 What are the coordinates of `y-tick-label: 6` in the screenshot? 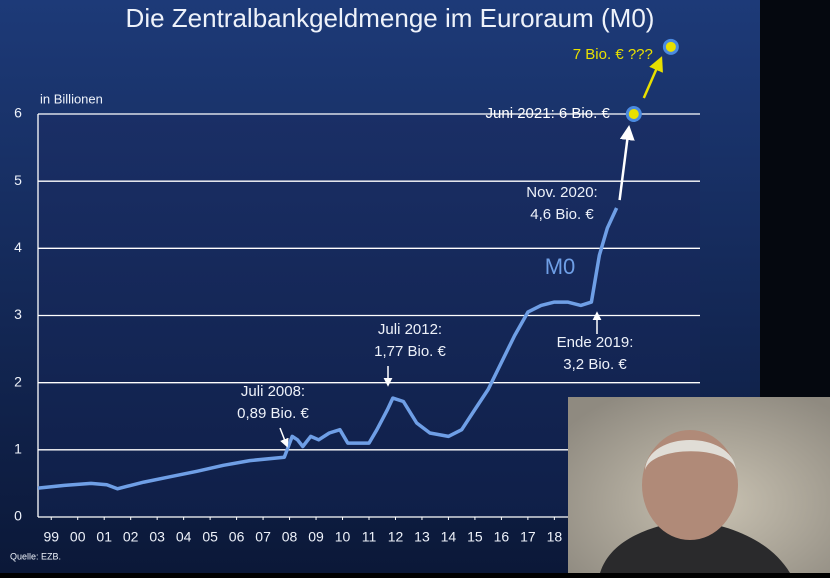 It's located at (18, 113).